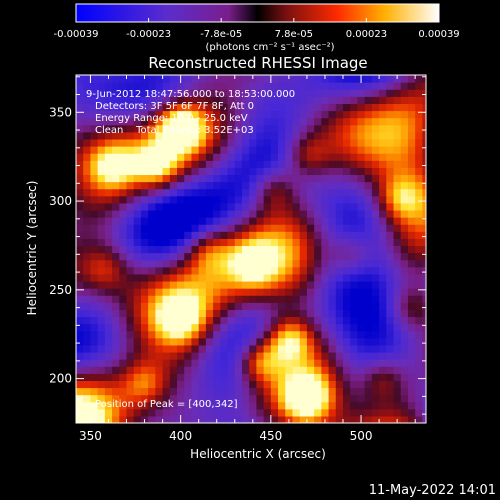  What do you see at coordinates (60, 290) in the screenshot?
I see `y-tick-label: 250` at bounding box center [60, 290].